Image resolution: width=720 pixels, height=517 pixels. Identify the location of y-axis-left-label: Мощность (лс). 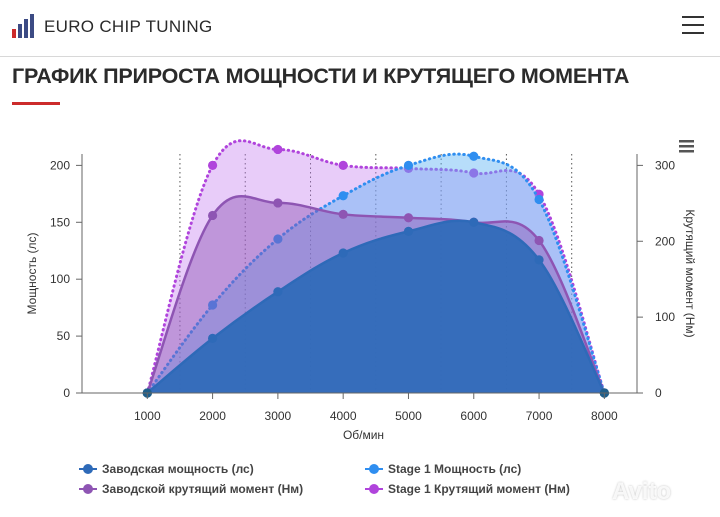
(32, 273).